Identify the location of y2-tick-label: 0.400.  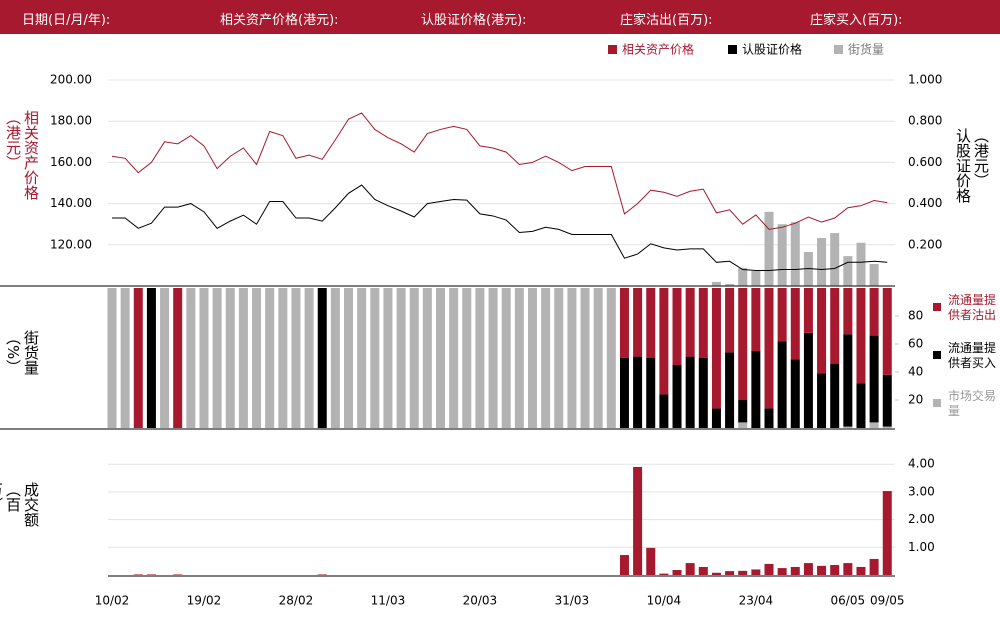
(925, 203).